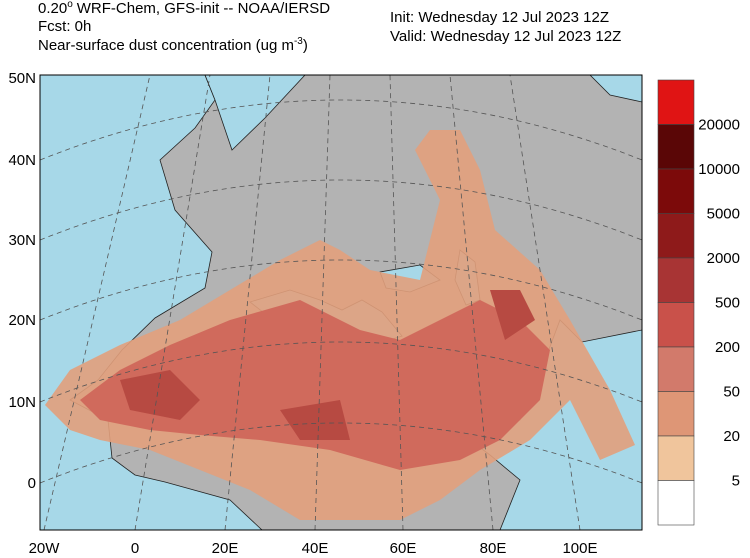 This screenshot has width=750, height=558. What do you see at coordinates (45, 548) in the screenshot?
I see `lon-label: 20W` at bounding box center [45, 548].